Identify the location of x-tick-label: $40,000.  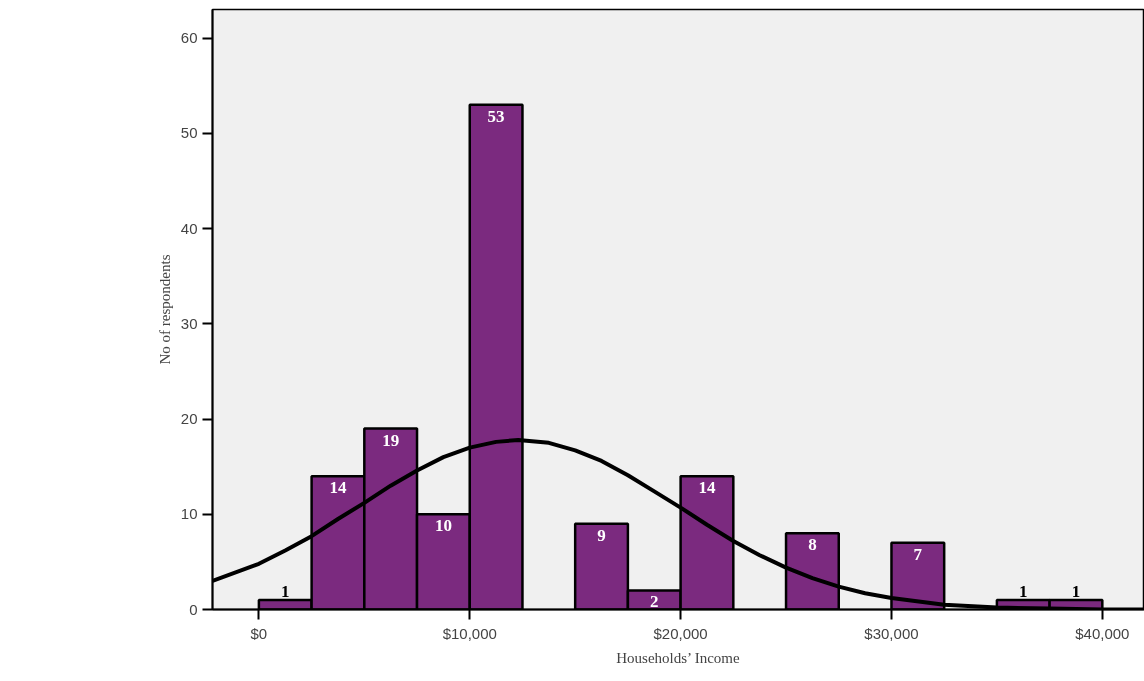
(1102, 633).